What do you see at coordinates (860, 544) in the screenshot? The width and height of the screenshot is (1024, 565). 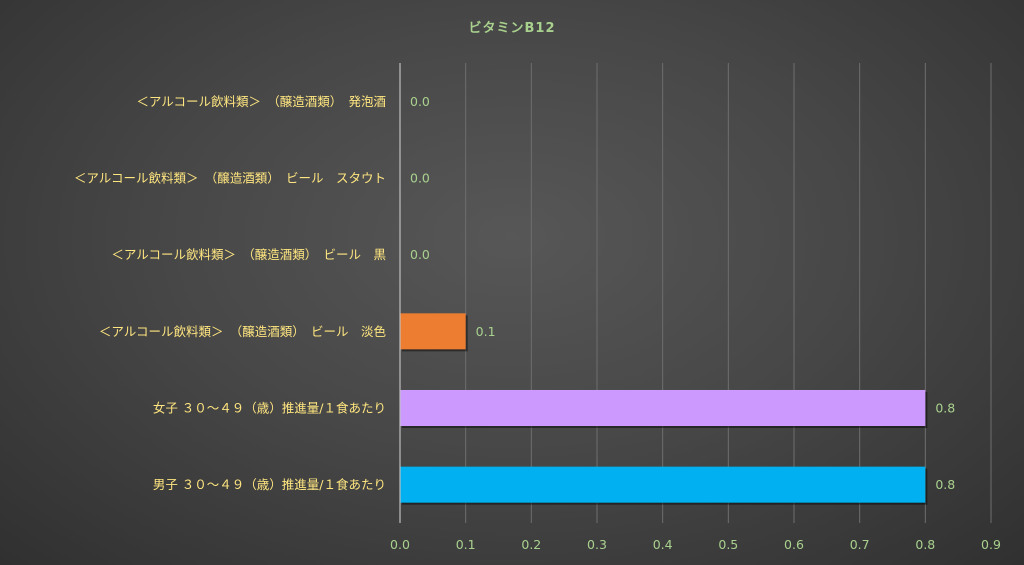 I see `x-tick-label: 0.7` at bounding box center [860, 544].